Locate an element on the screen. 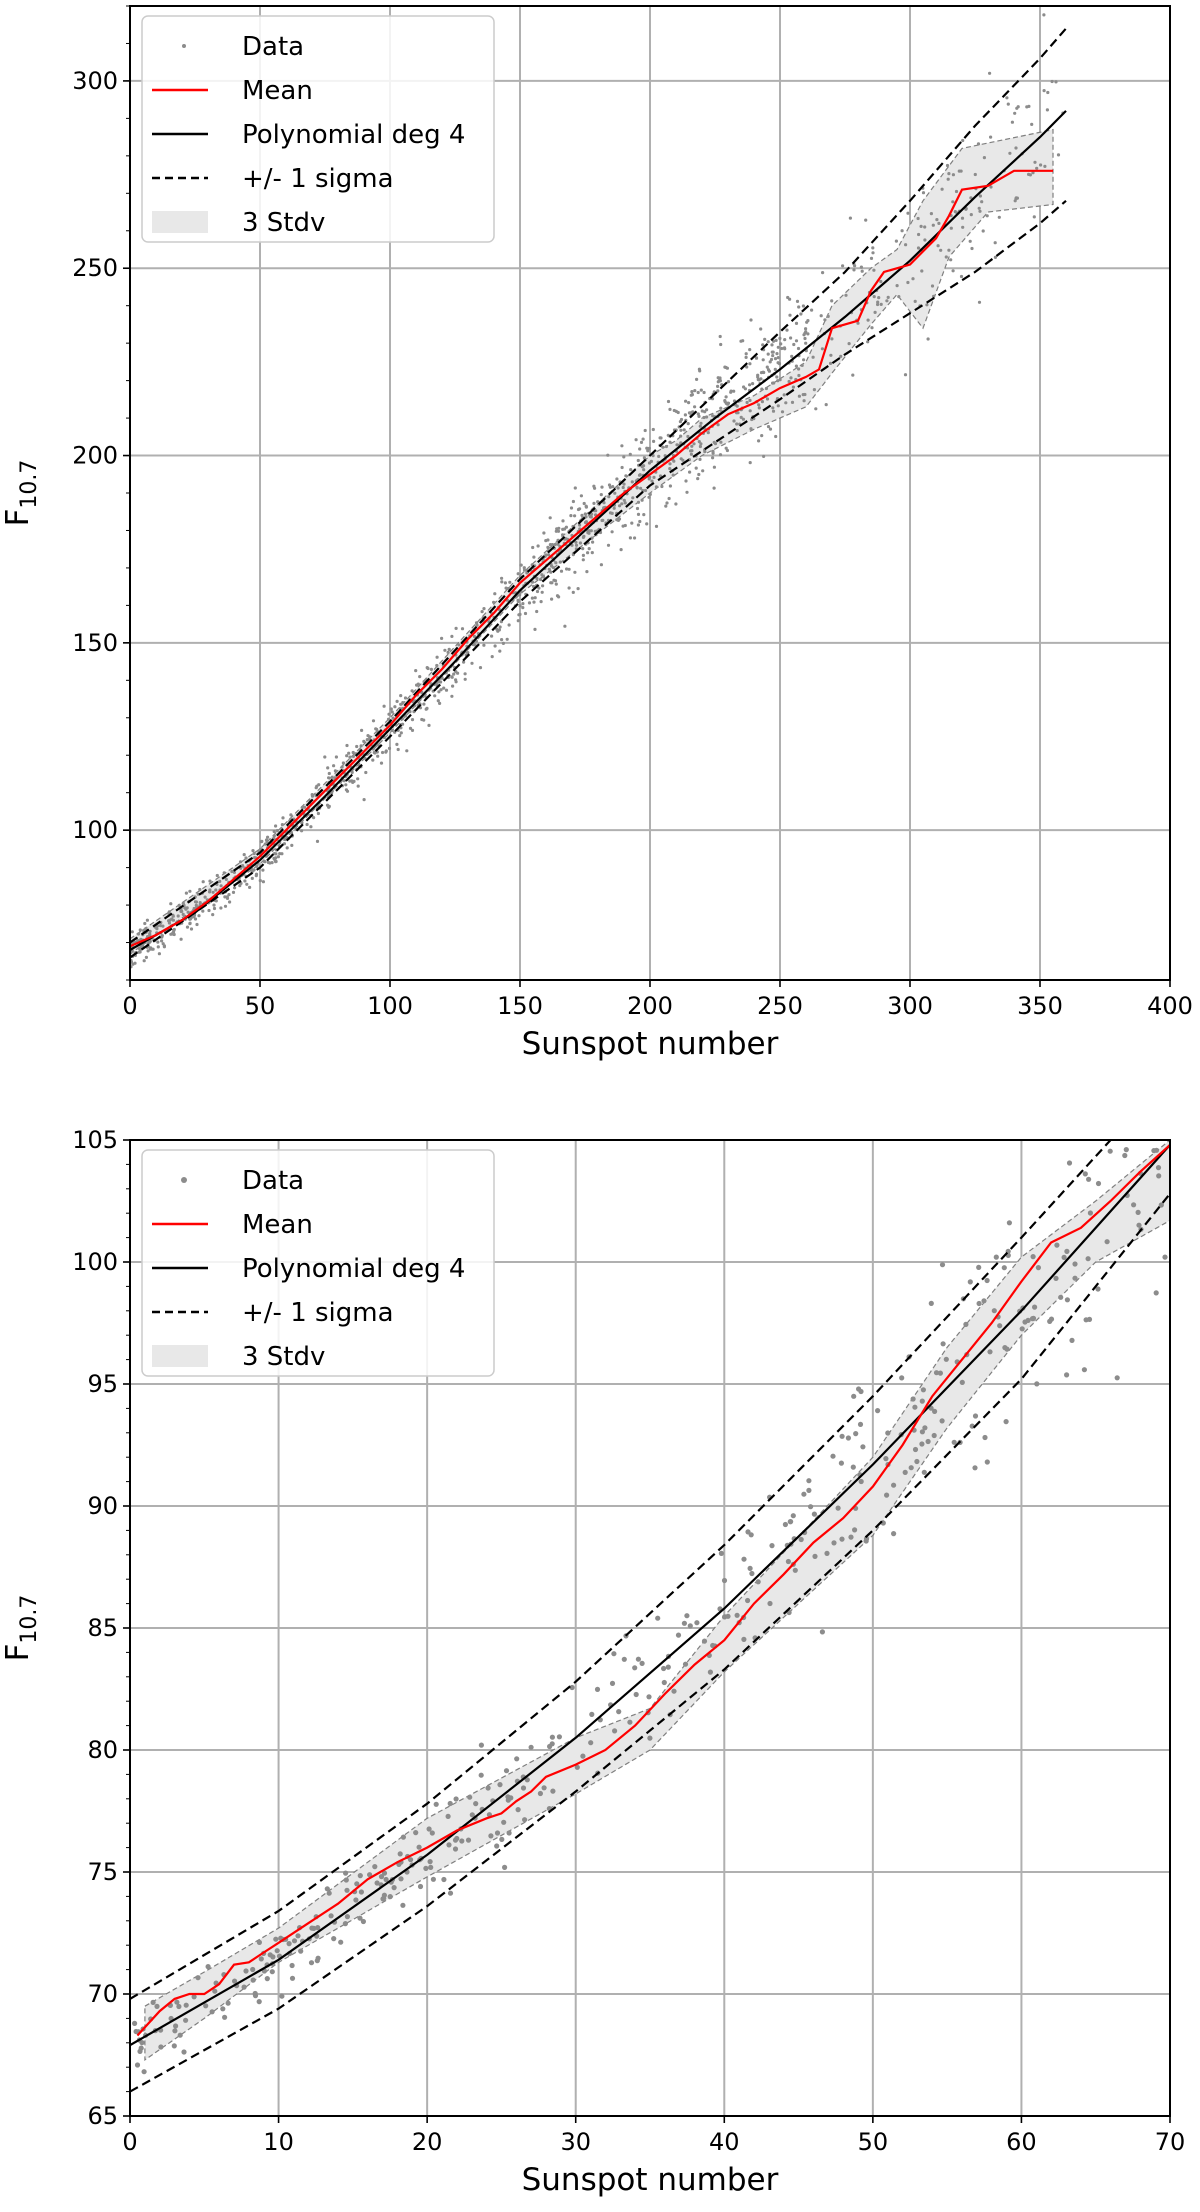  legend-label: +/- 1 sigma is located at coordinates (318, 1313).